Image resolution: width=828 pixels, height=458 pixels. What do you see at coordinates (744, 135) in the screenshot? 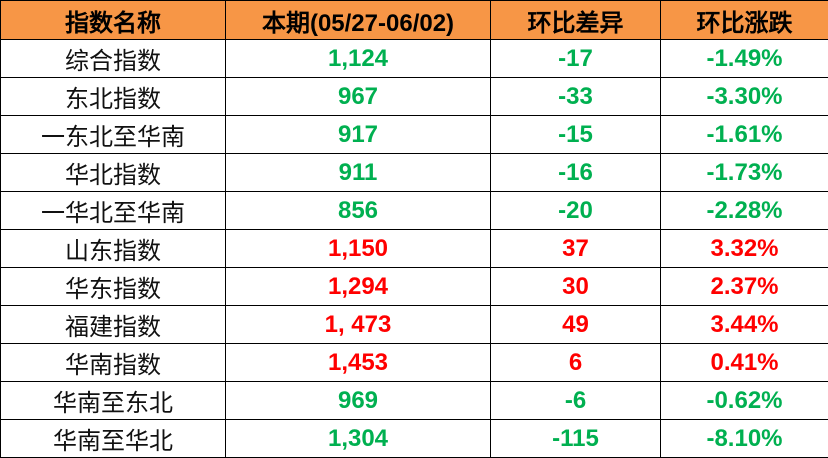
I see `pct-cell: -1.61%` at bounding box center [744, 135].